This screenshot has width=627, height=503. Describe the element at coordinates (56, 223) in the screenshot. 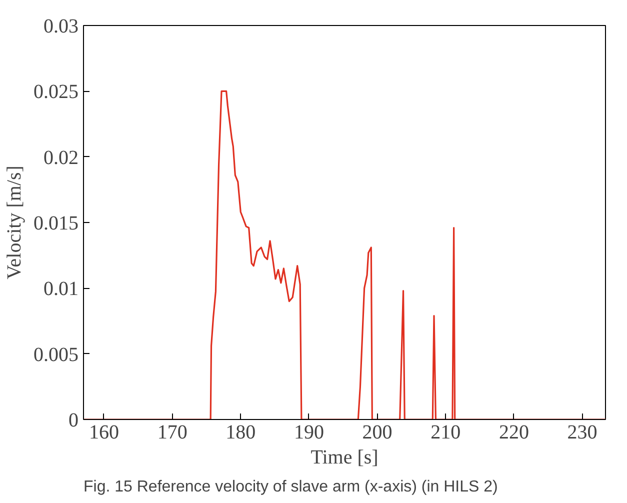

I see `y-tick-label: 0.015` at that location.